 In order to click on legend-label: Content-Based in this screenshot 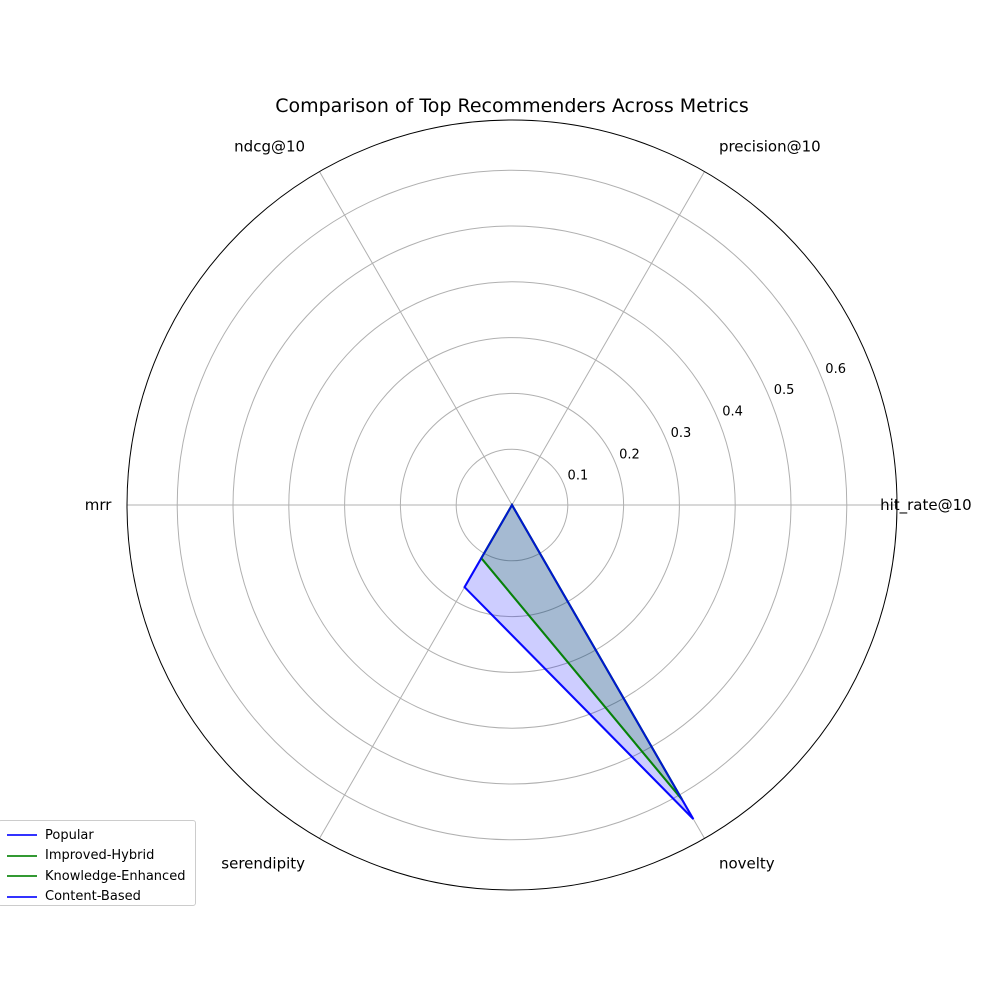, I will do `click(93, 897)`.